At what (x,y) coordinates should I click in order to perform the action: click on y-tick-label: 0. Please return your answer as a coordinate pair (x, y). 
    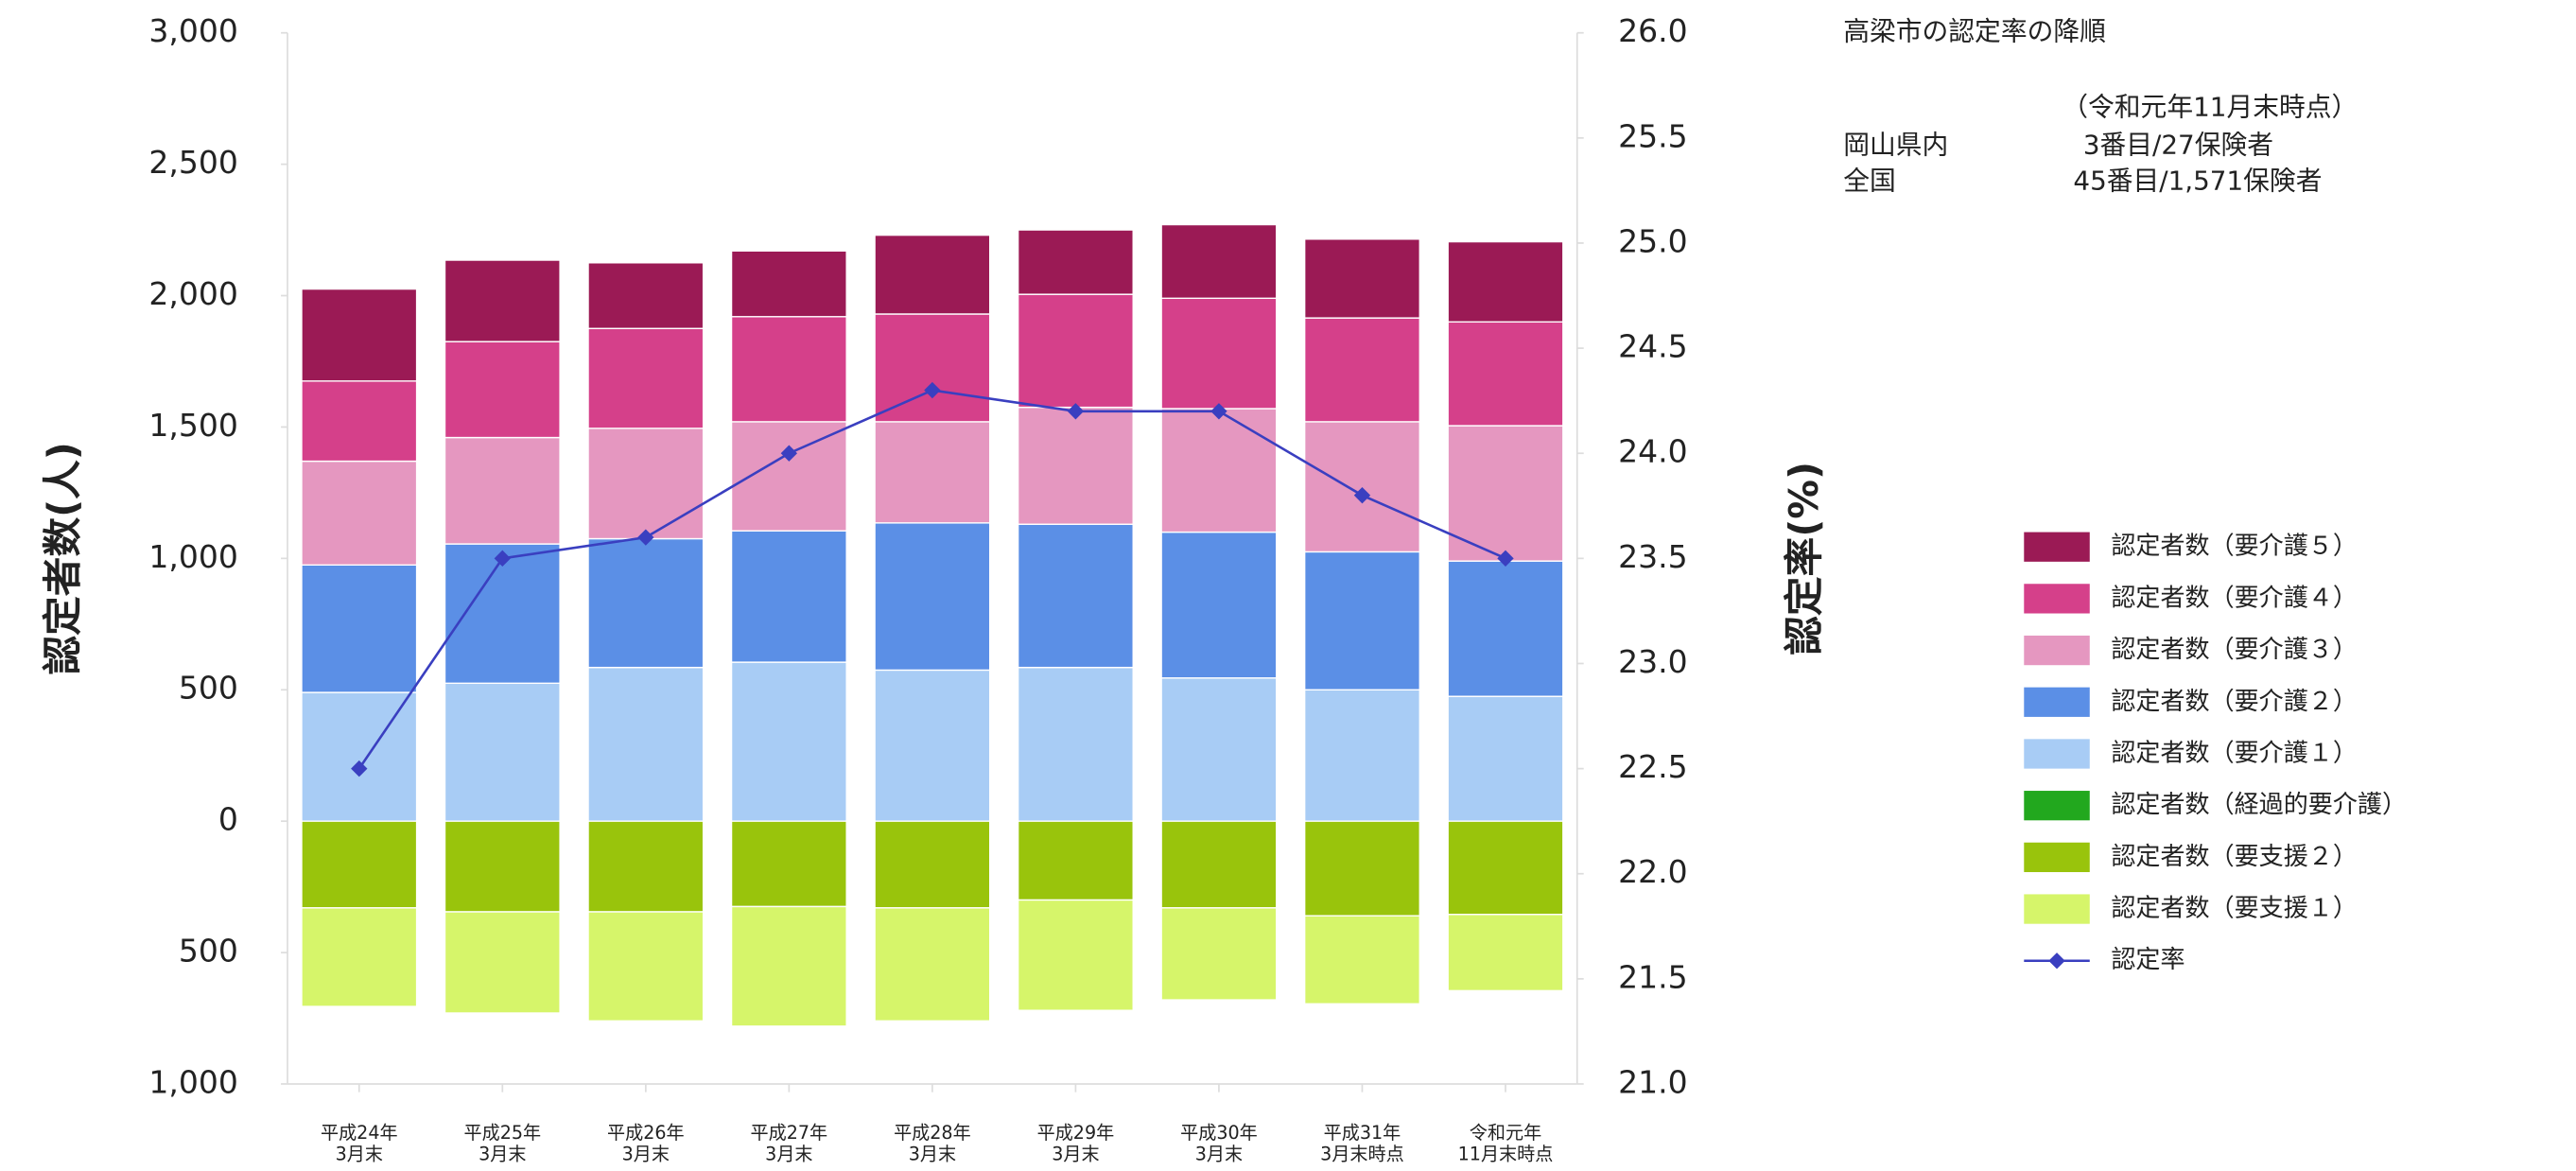
    Looking at the image, I should click on (228, 819).